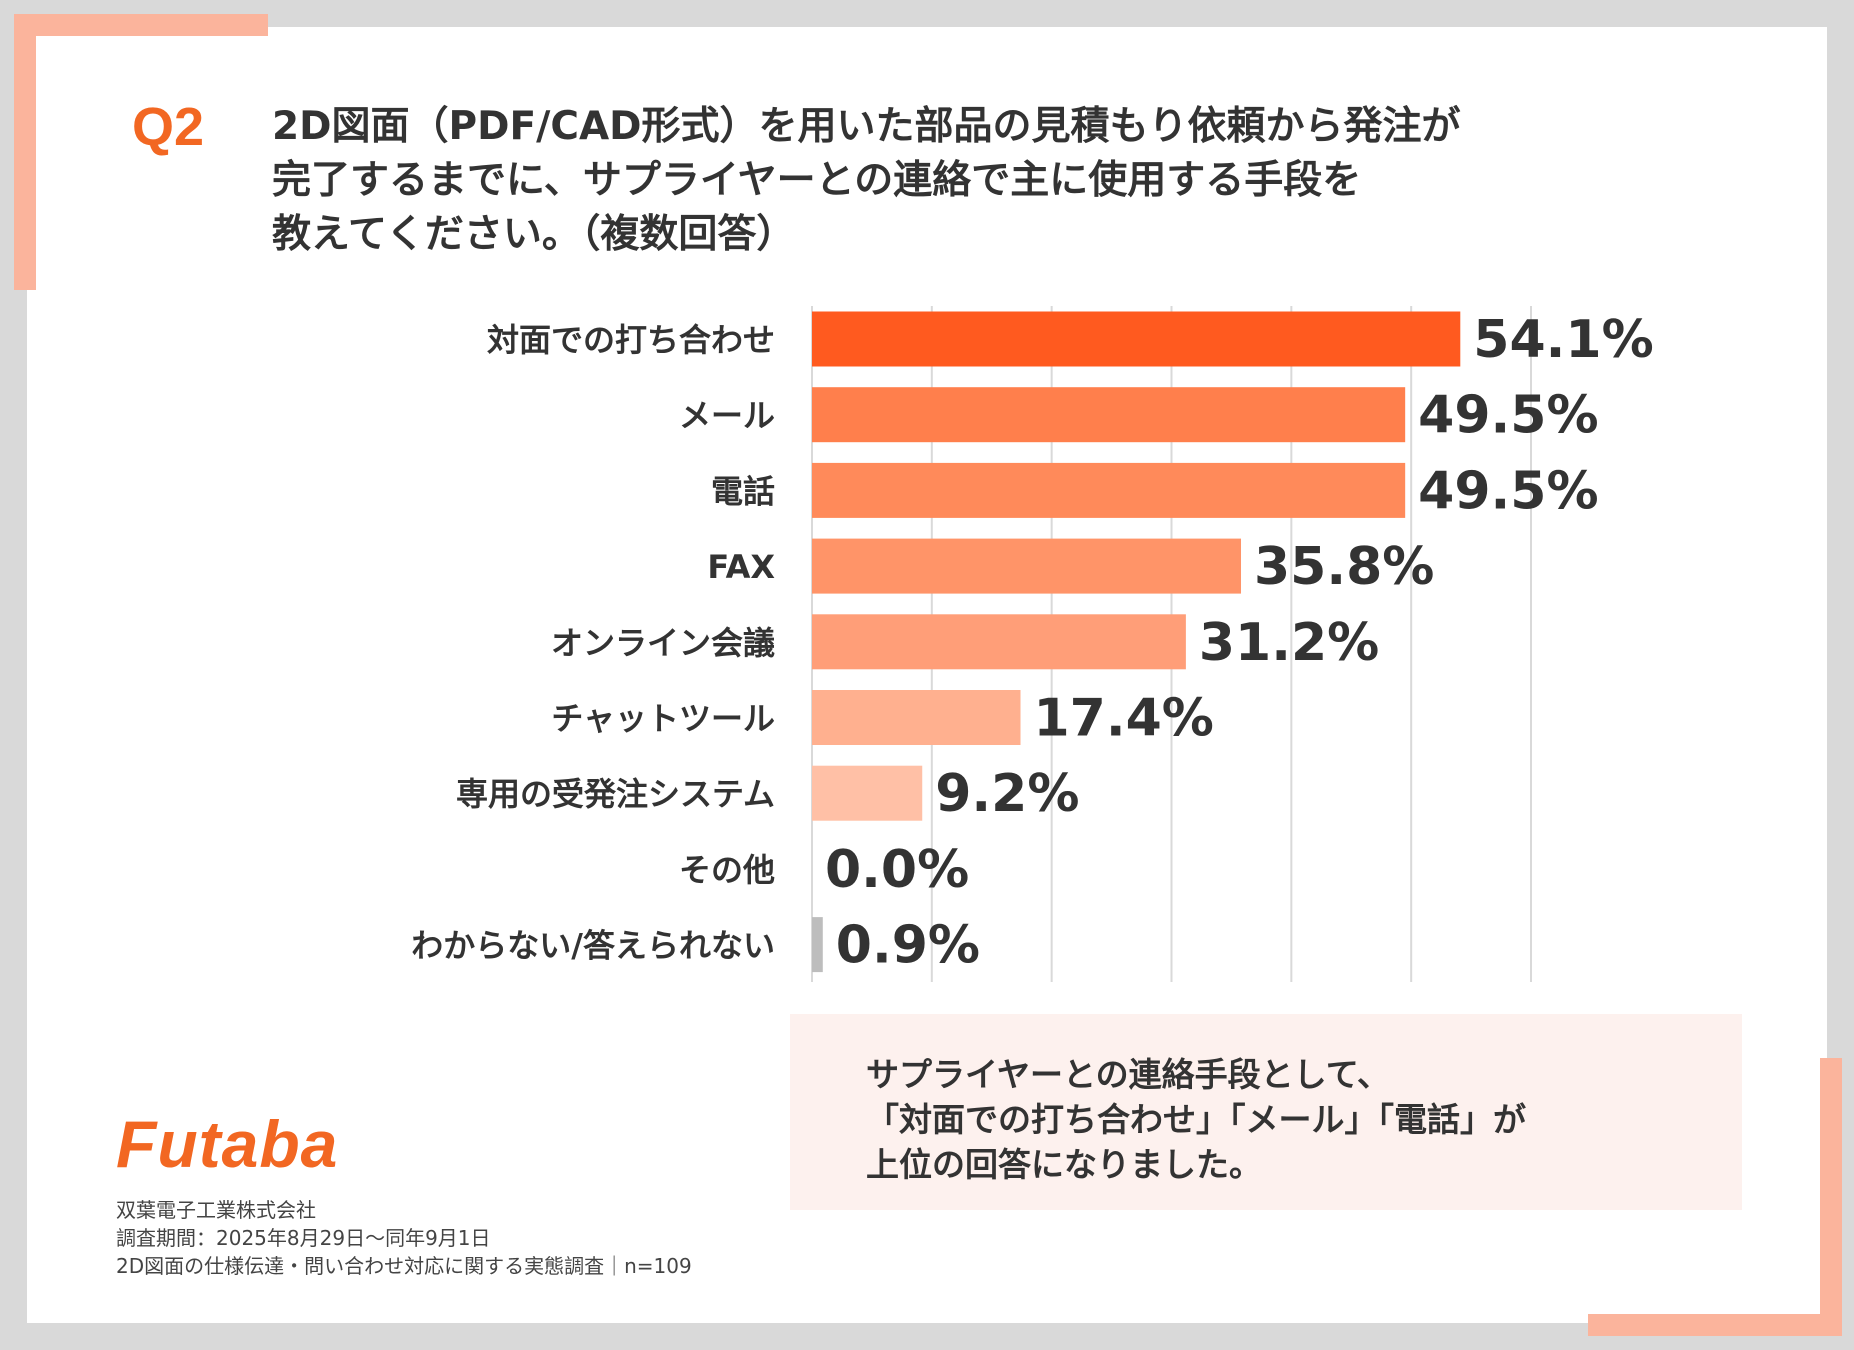 Image resolution: width=1854 pixels, height=1350 pixels. I want to click on survey-title: 2D図面の仕様伝達・問い合わせ対応に関する実態調査｜n=109, so click(404, 1266).